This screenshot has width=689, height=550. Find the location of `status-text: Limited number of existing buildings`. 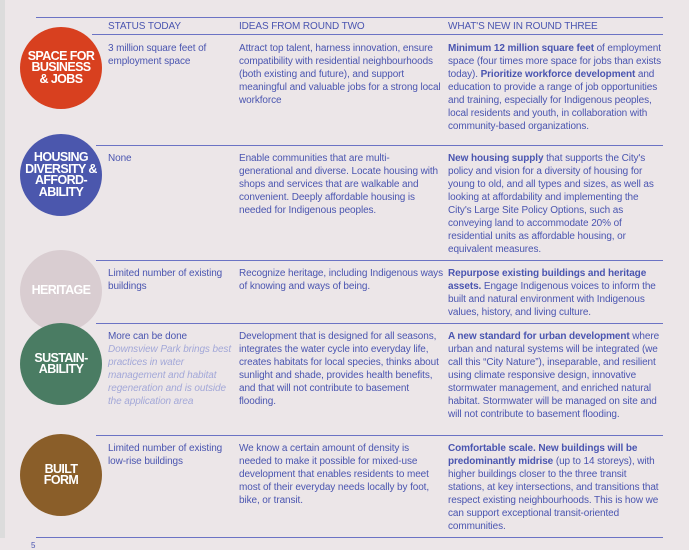

status-text: Limited number of existing buildings is located at coordinates (165, 280).